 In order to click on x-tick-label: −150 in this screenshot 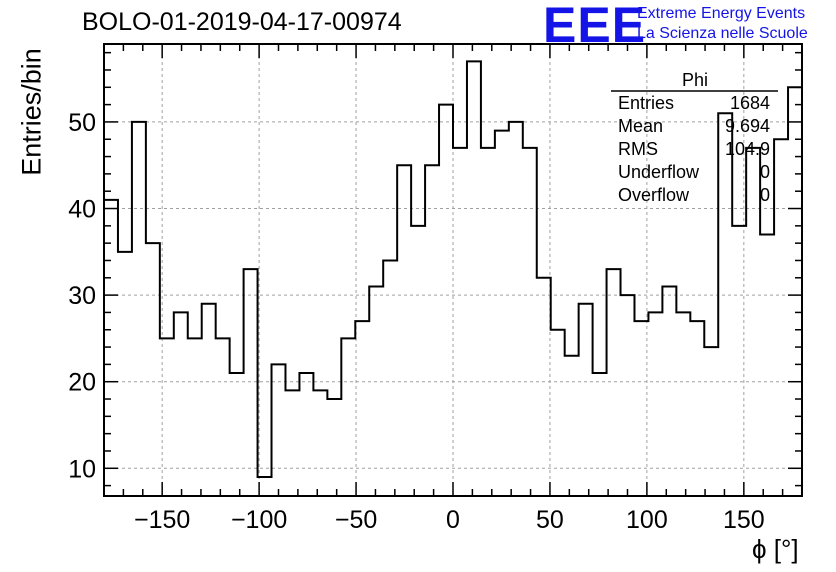, I will do `click(162, 520)`.